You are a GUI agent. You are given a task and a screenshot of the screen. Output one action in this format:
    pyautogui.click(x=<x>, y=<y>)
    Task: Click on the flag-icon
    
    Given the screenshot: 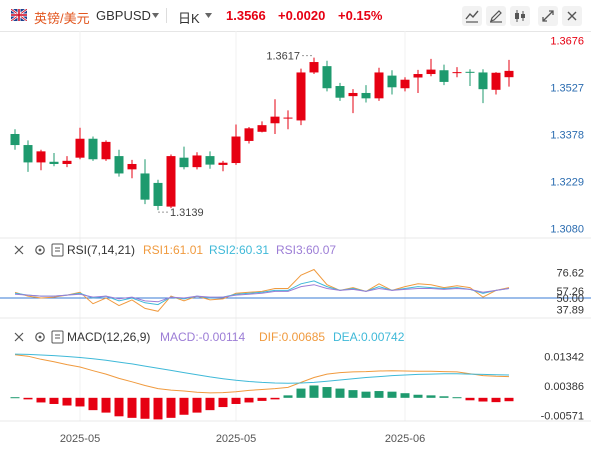 What is the action you would take?
    pyautogui.click(x=19, y=15)
    